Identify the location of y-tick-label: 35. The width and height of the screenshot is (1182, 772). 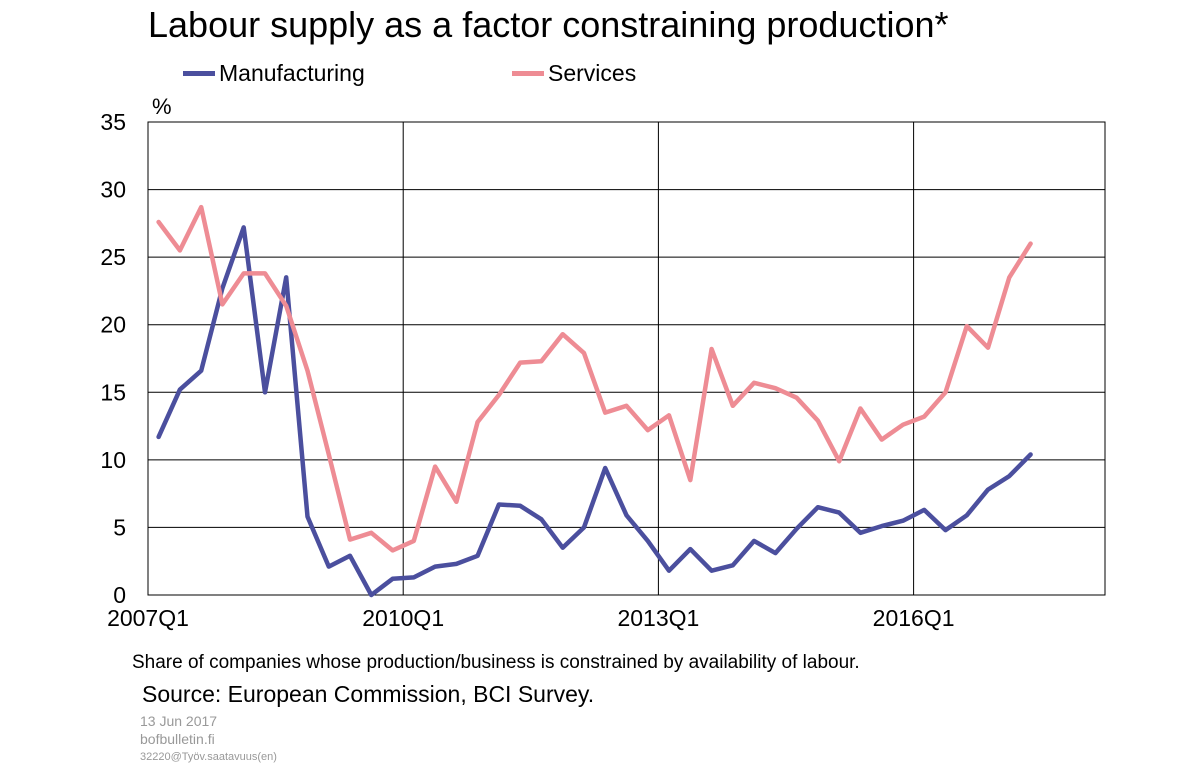
(113, 122).